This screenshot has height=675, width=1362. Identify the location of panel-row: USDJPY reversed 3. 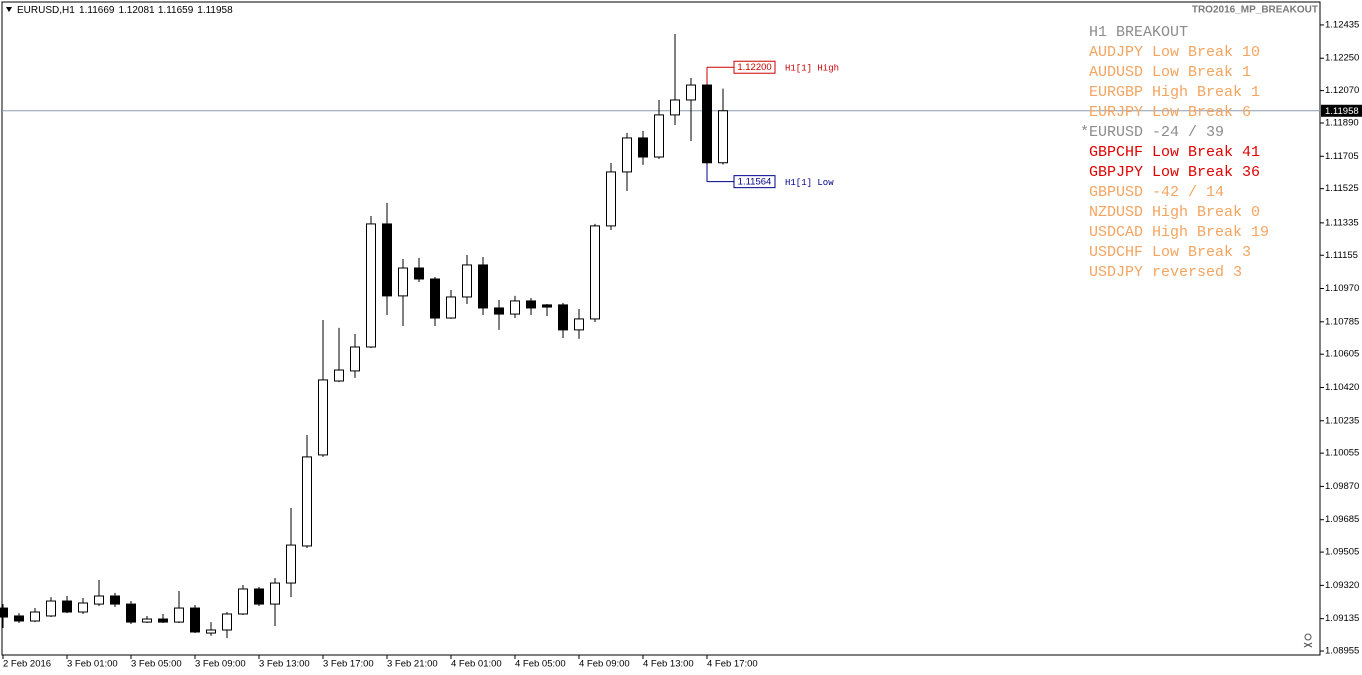
(1165, 272).